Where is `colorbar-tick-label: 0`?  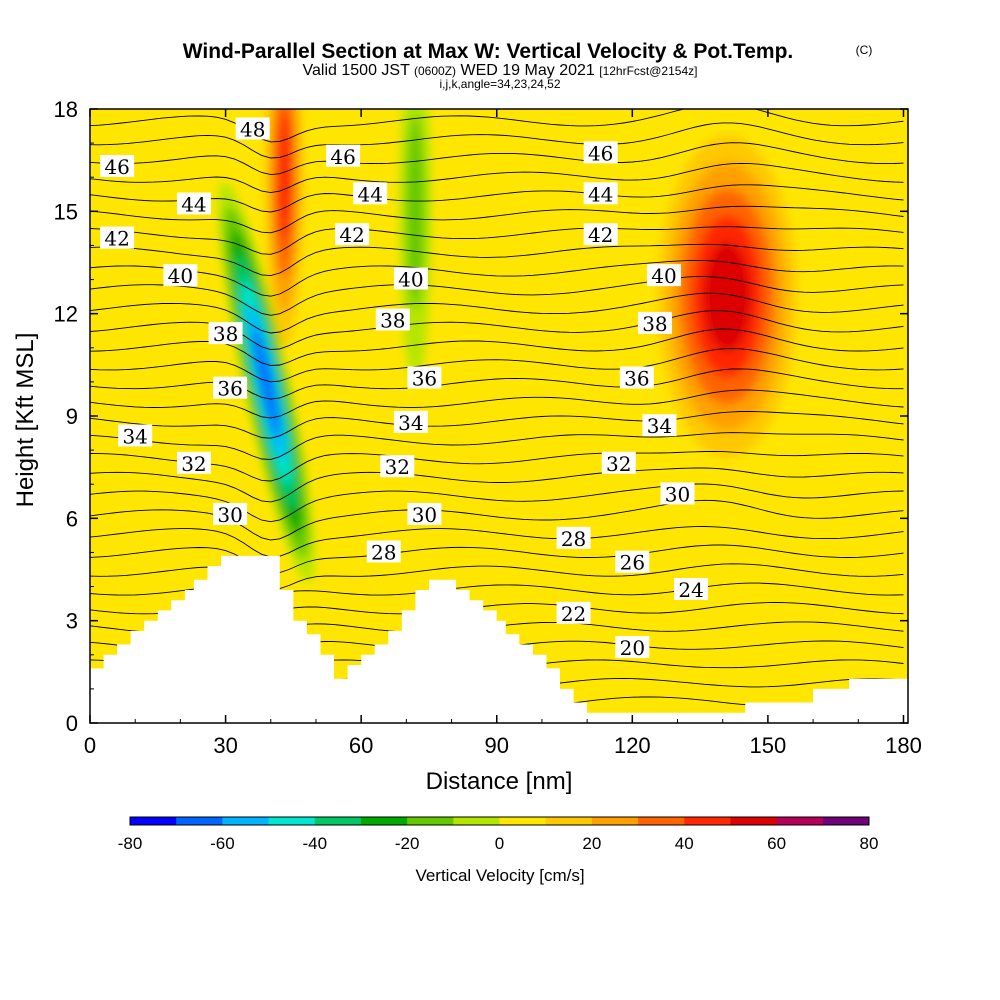
colorbar-tick-label: 0 is located at coordinates (499, 843).